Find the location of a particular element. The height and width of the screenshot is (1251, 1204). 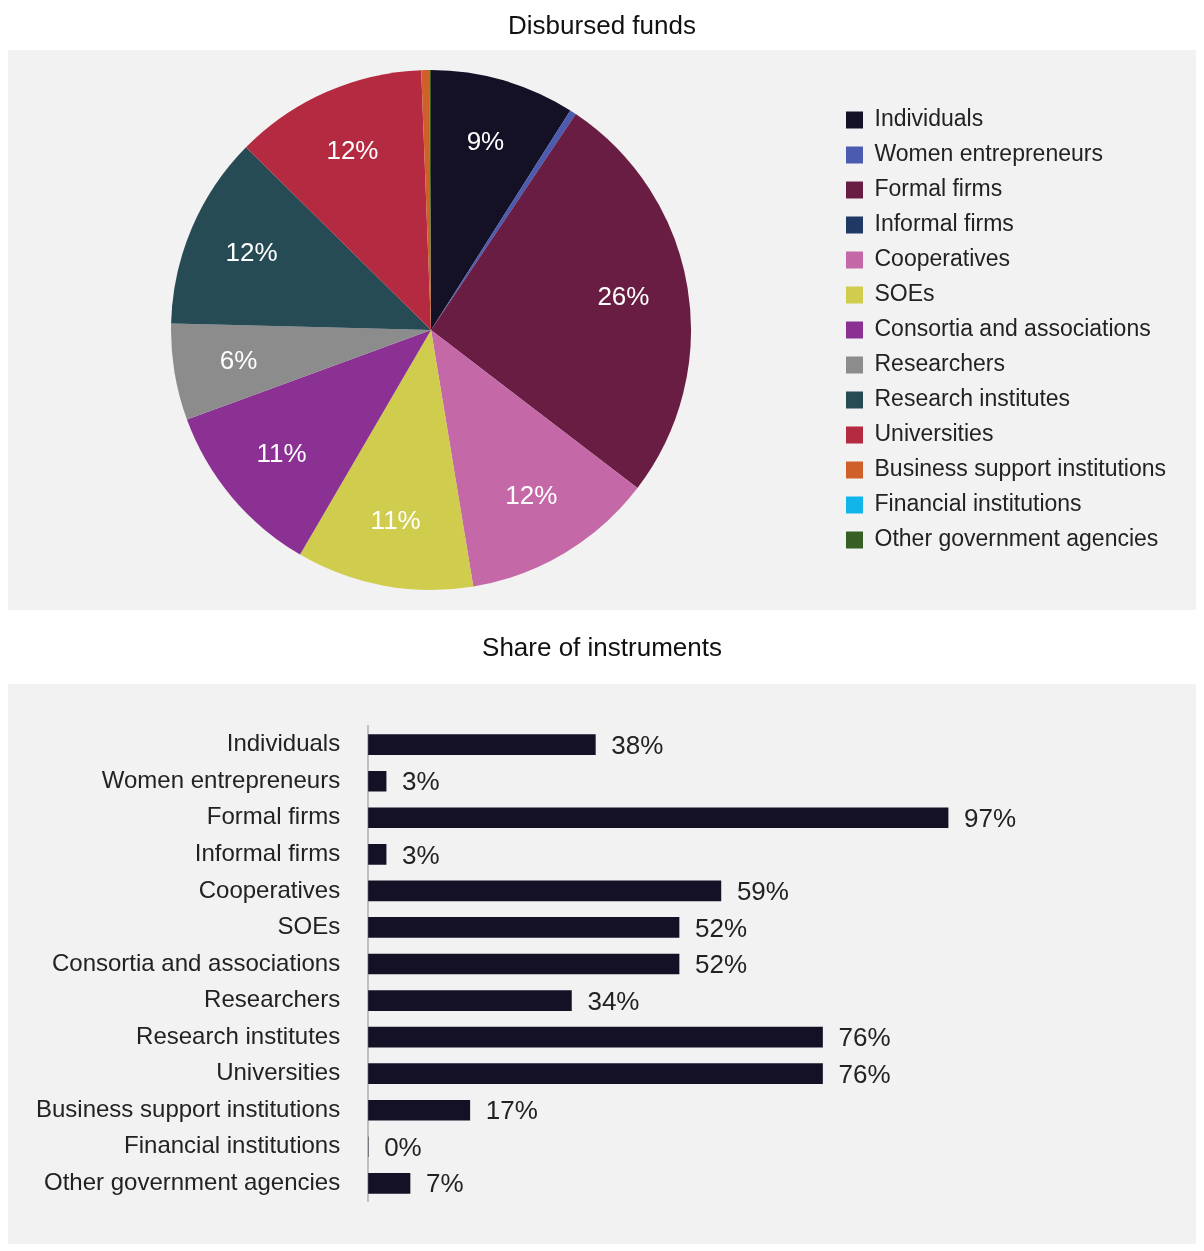

data-label: 38% is located at coordinates (637, 744).